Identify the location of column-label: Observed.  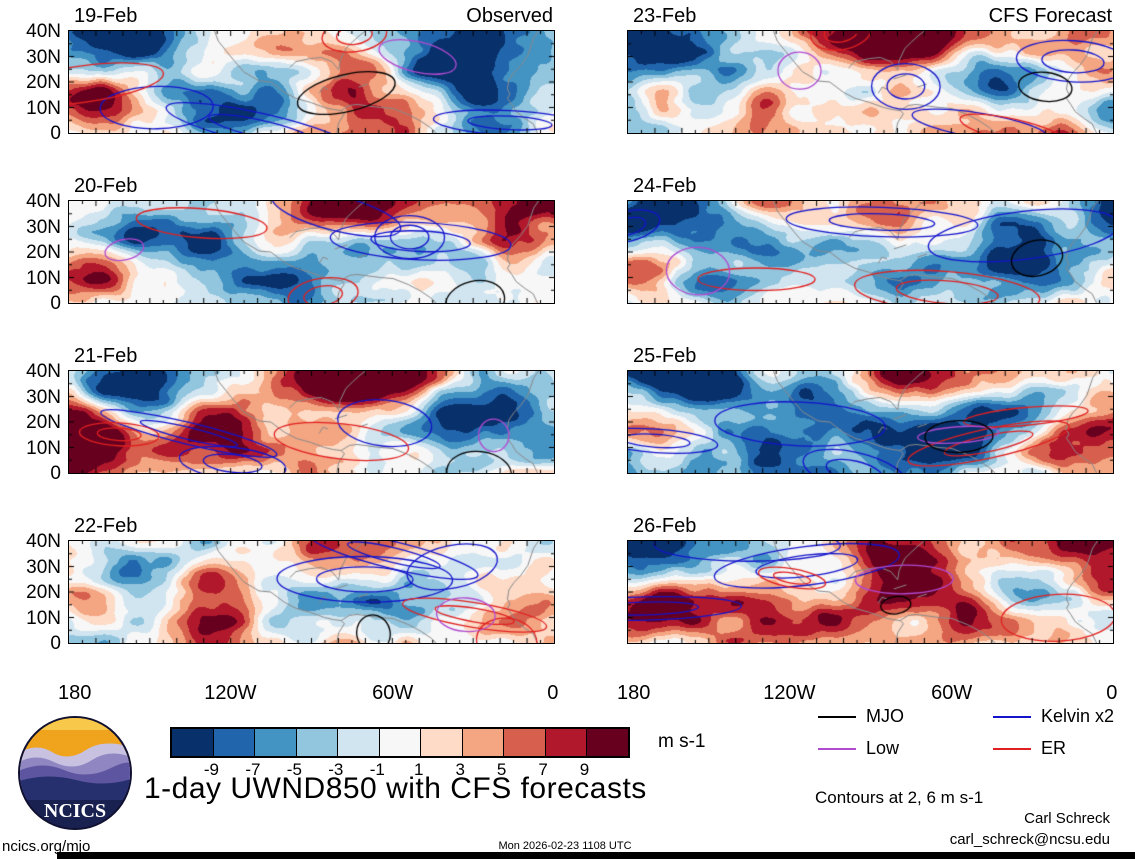
(509, 16).